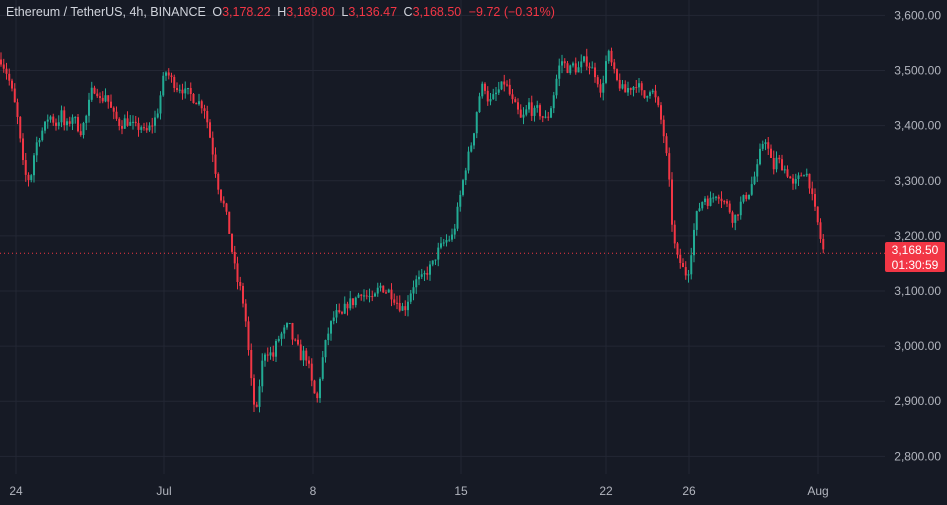 The width and height of the screenshot is (947, 505). What do you see at coordinates (418, 491) in the screenshot?
I see `time-axis: 24 Jul 8 15 22 26 Aug` at bounding box center [418, 491].